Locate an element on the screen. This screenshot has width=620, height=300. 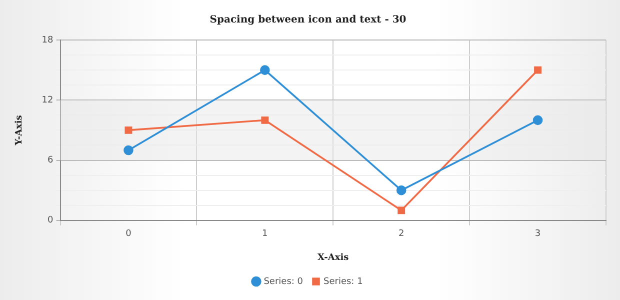
chart-title: Spacing between icon and text - 30 is located at coordinates (308, 20).